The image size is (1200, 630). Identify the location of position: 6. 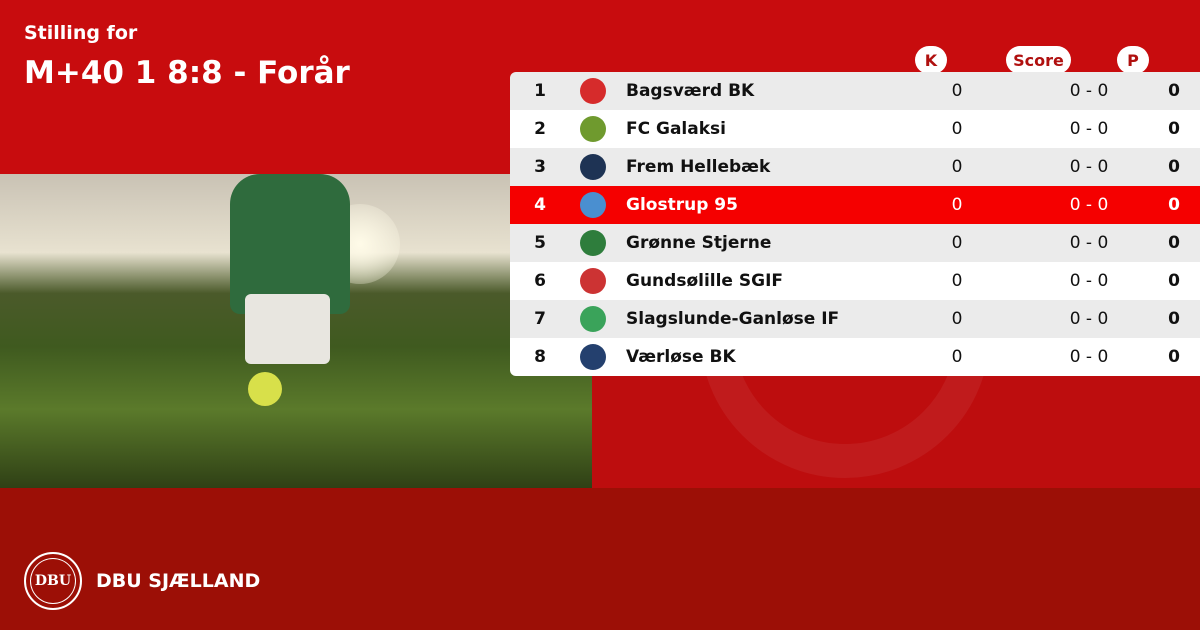
(540, 281).